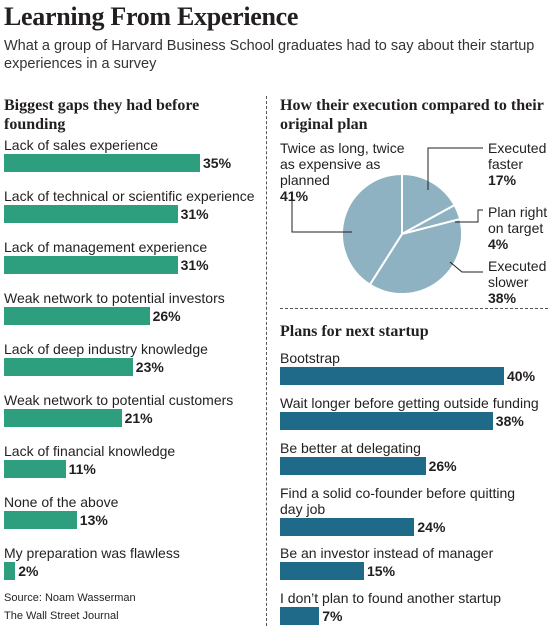  What do you see at coordinates (518, 220) in the screenshot?
I see `pie-label-text: Plan right on target` at bounding box center [518, 220].